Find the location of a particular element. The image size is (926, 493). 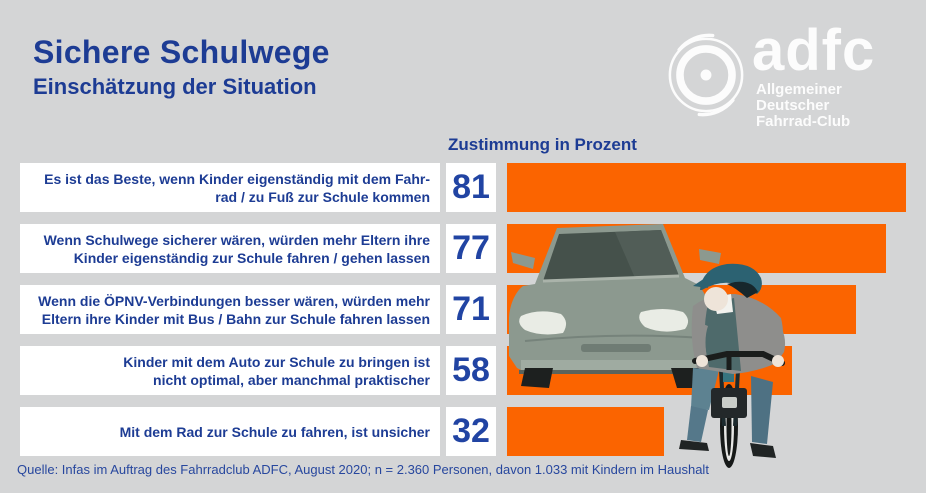

value-label: 32 is located at coordinates (471, 431).